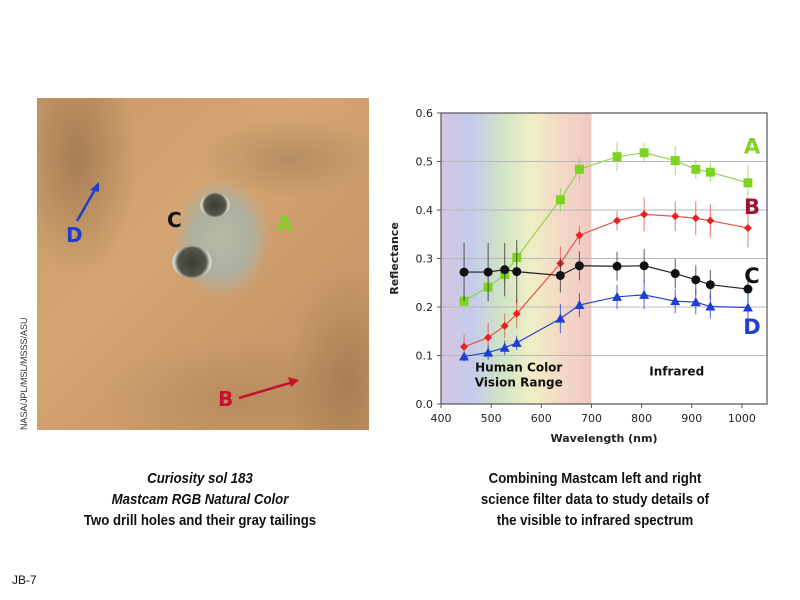 This screenshot has height=600, width=800. I want to click on caption-left-line1: Curiosity sol 183, so click(200, 478).